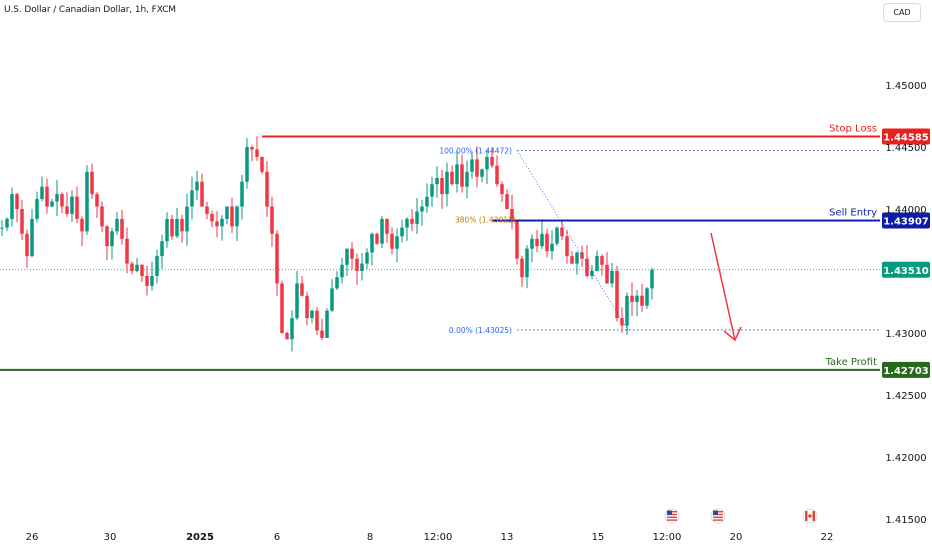 This screenshot has width=932, height=550. What do you see at coordinates (741, 516) in the screenshot?
I see `economic-events` at bounding box center [741, 516].